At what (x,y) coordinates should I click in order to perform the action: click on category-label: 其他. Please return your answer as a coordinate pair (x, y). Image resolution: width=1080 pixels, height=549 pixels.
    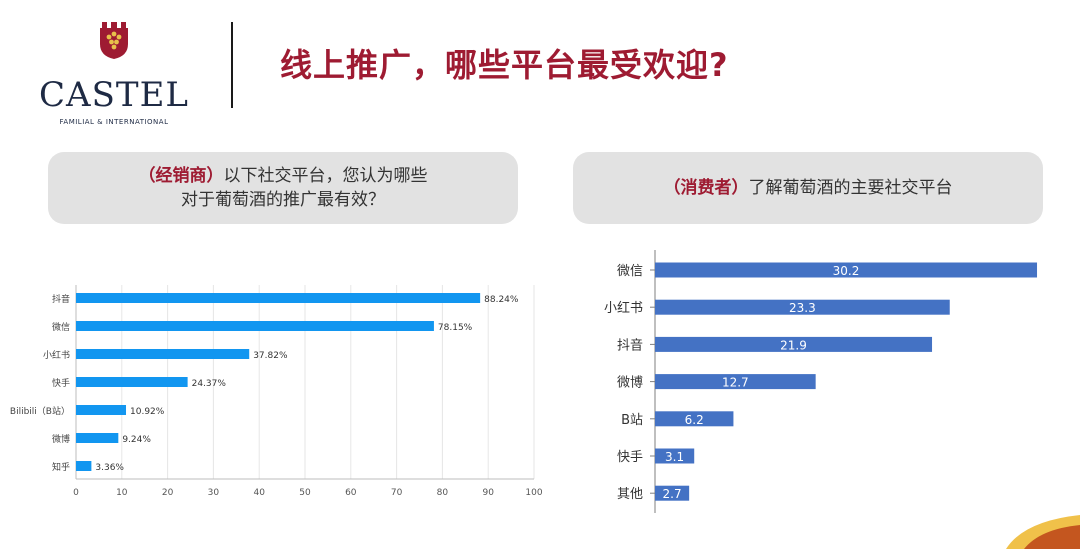
    Looking at the image, I should click on (630, 494).